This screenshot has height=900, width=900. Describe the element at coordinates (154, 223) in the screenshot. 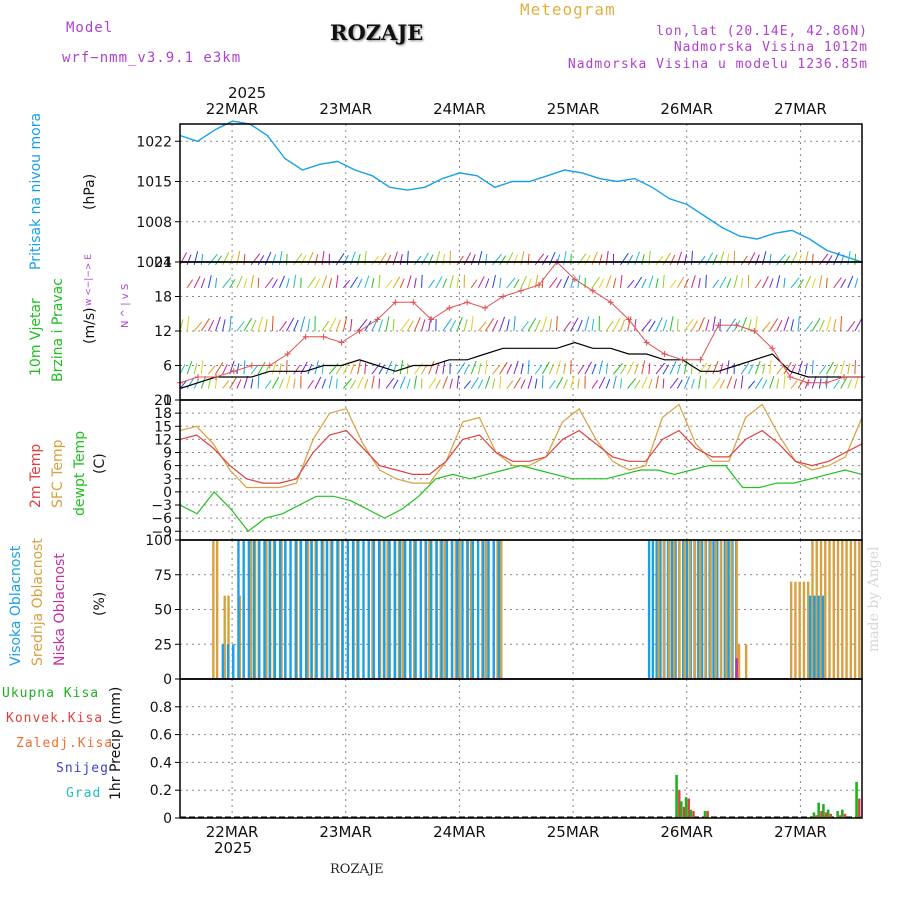

I see `y-tick-label: 1008` at that location.